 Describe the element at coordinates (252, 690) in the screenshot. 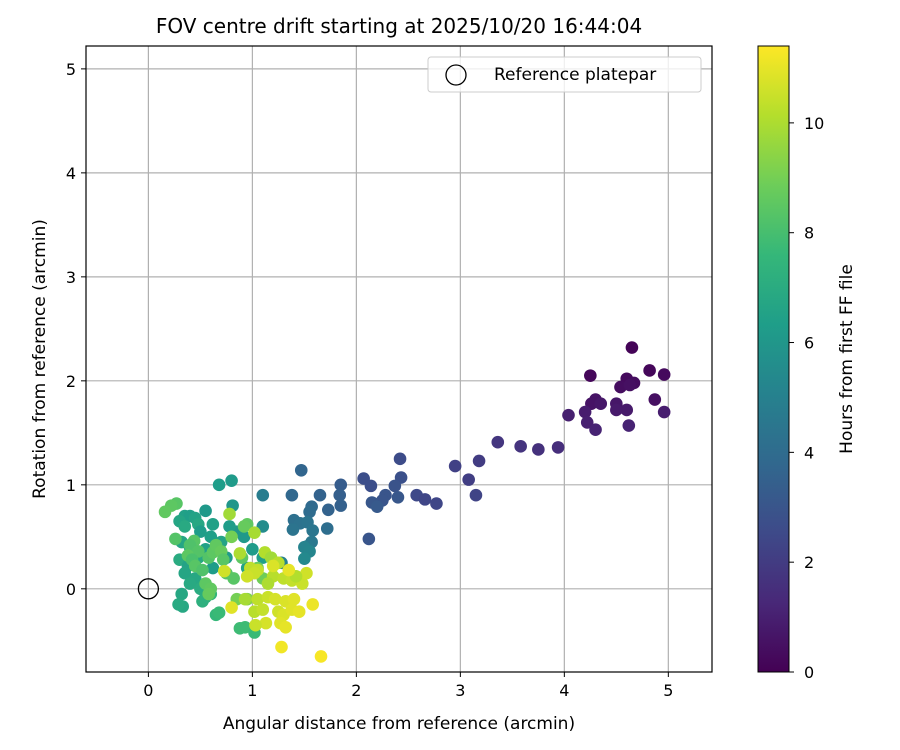

I see `x-tick-label: 1` at that location.